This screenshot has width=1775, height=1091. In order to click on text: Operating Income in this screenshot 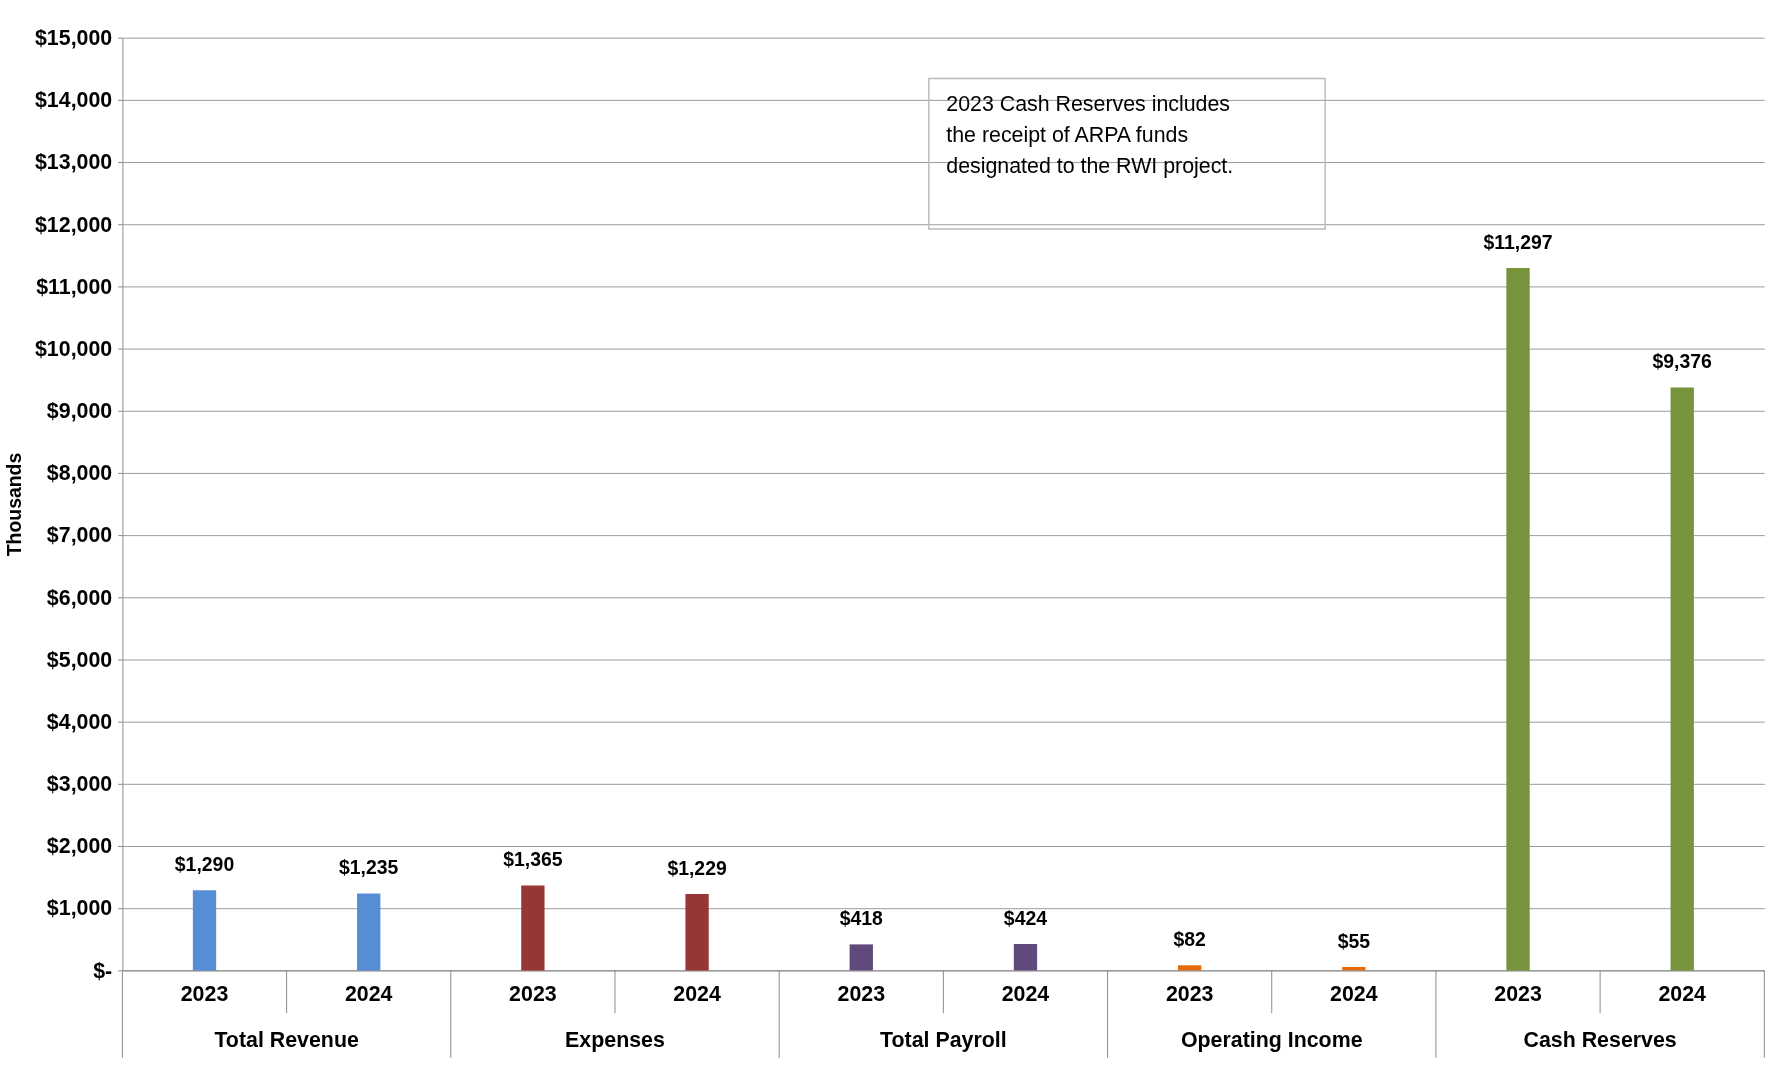, I will do `click(1271, 1040)`.